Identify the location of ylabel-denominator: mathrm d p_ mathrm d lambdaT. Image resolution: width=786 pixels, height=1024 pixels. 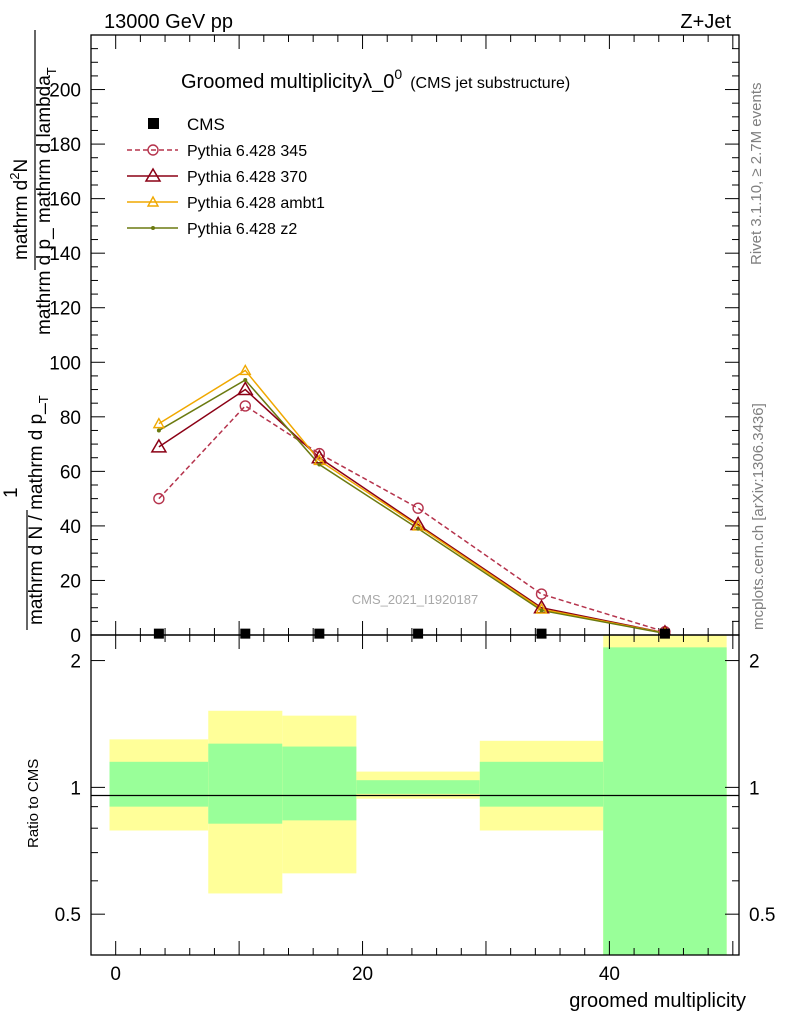
(46, 201).